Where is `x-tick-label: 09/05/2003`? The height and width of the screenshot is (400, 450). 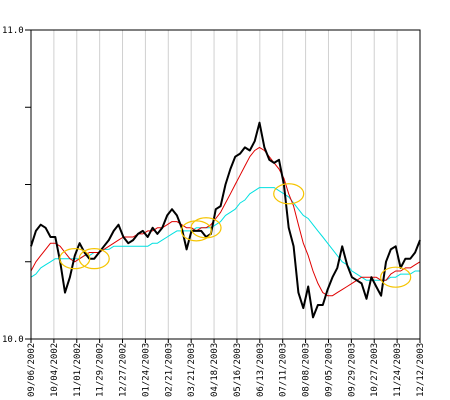 x-tick-label: 09/05/2003 is located at coordinates (329, 370).